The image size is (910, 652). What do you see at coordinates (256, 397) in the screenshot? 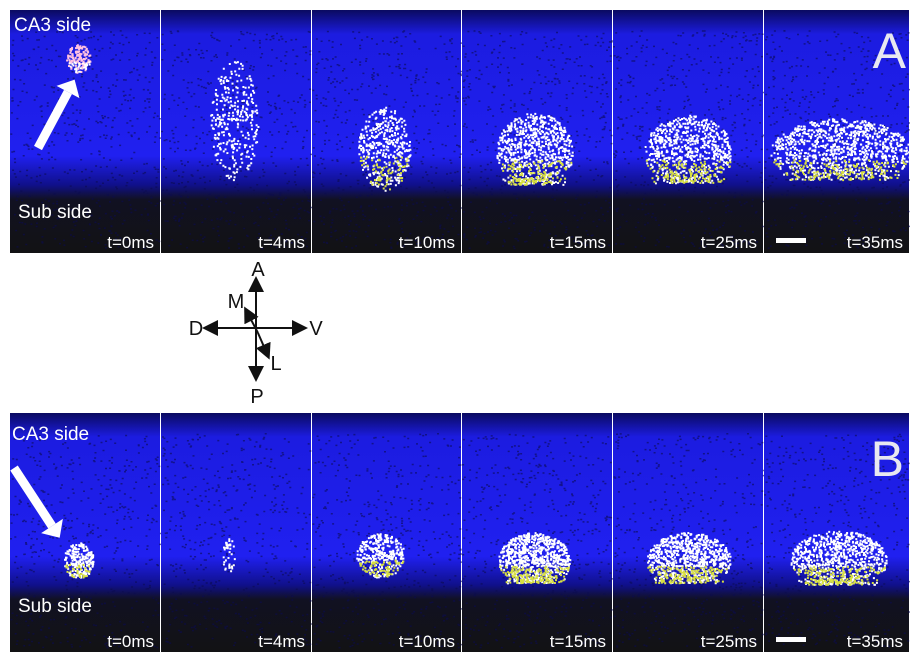
I see `compass-label: P` at bounding box center [256, 397].